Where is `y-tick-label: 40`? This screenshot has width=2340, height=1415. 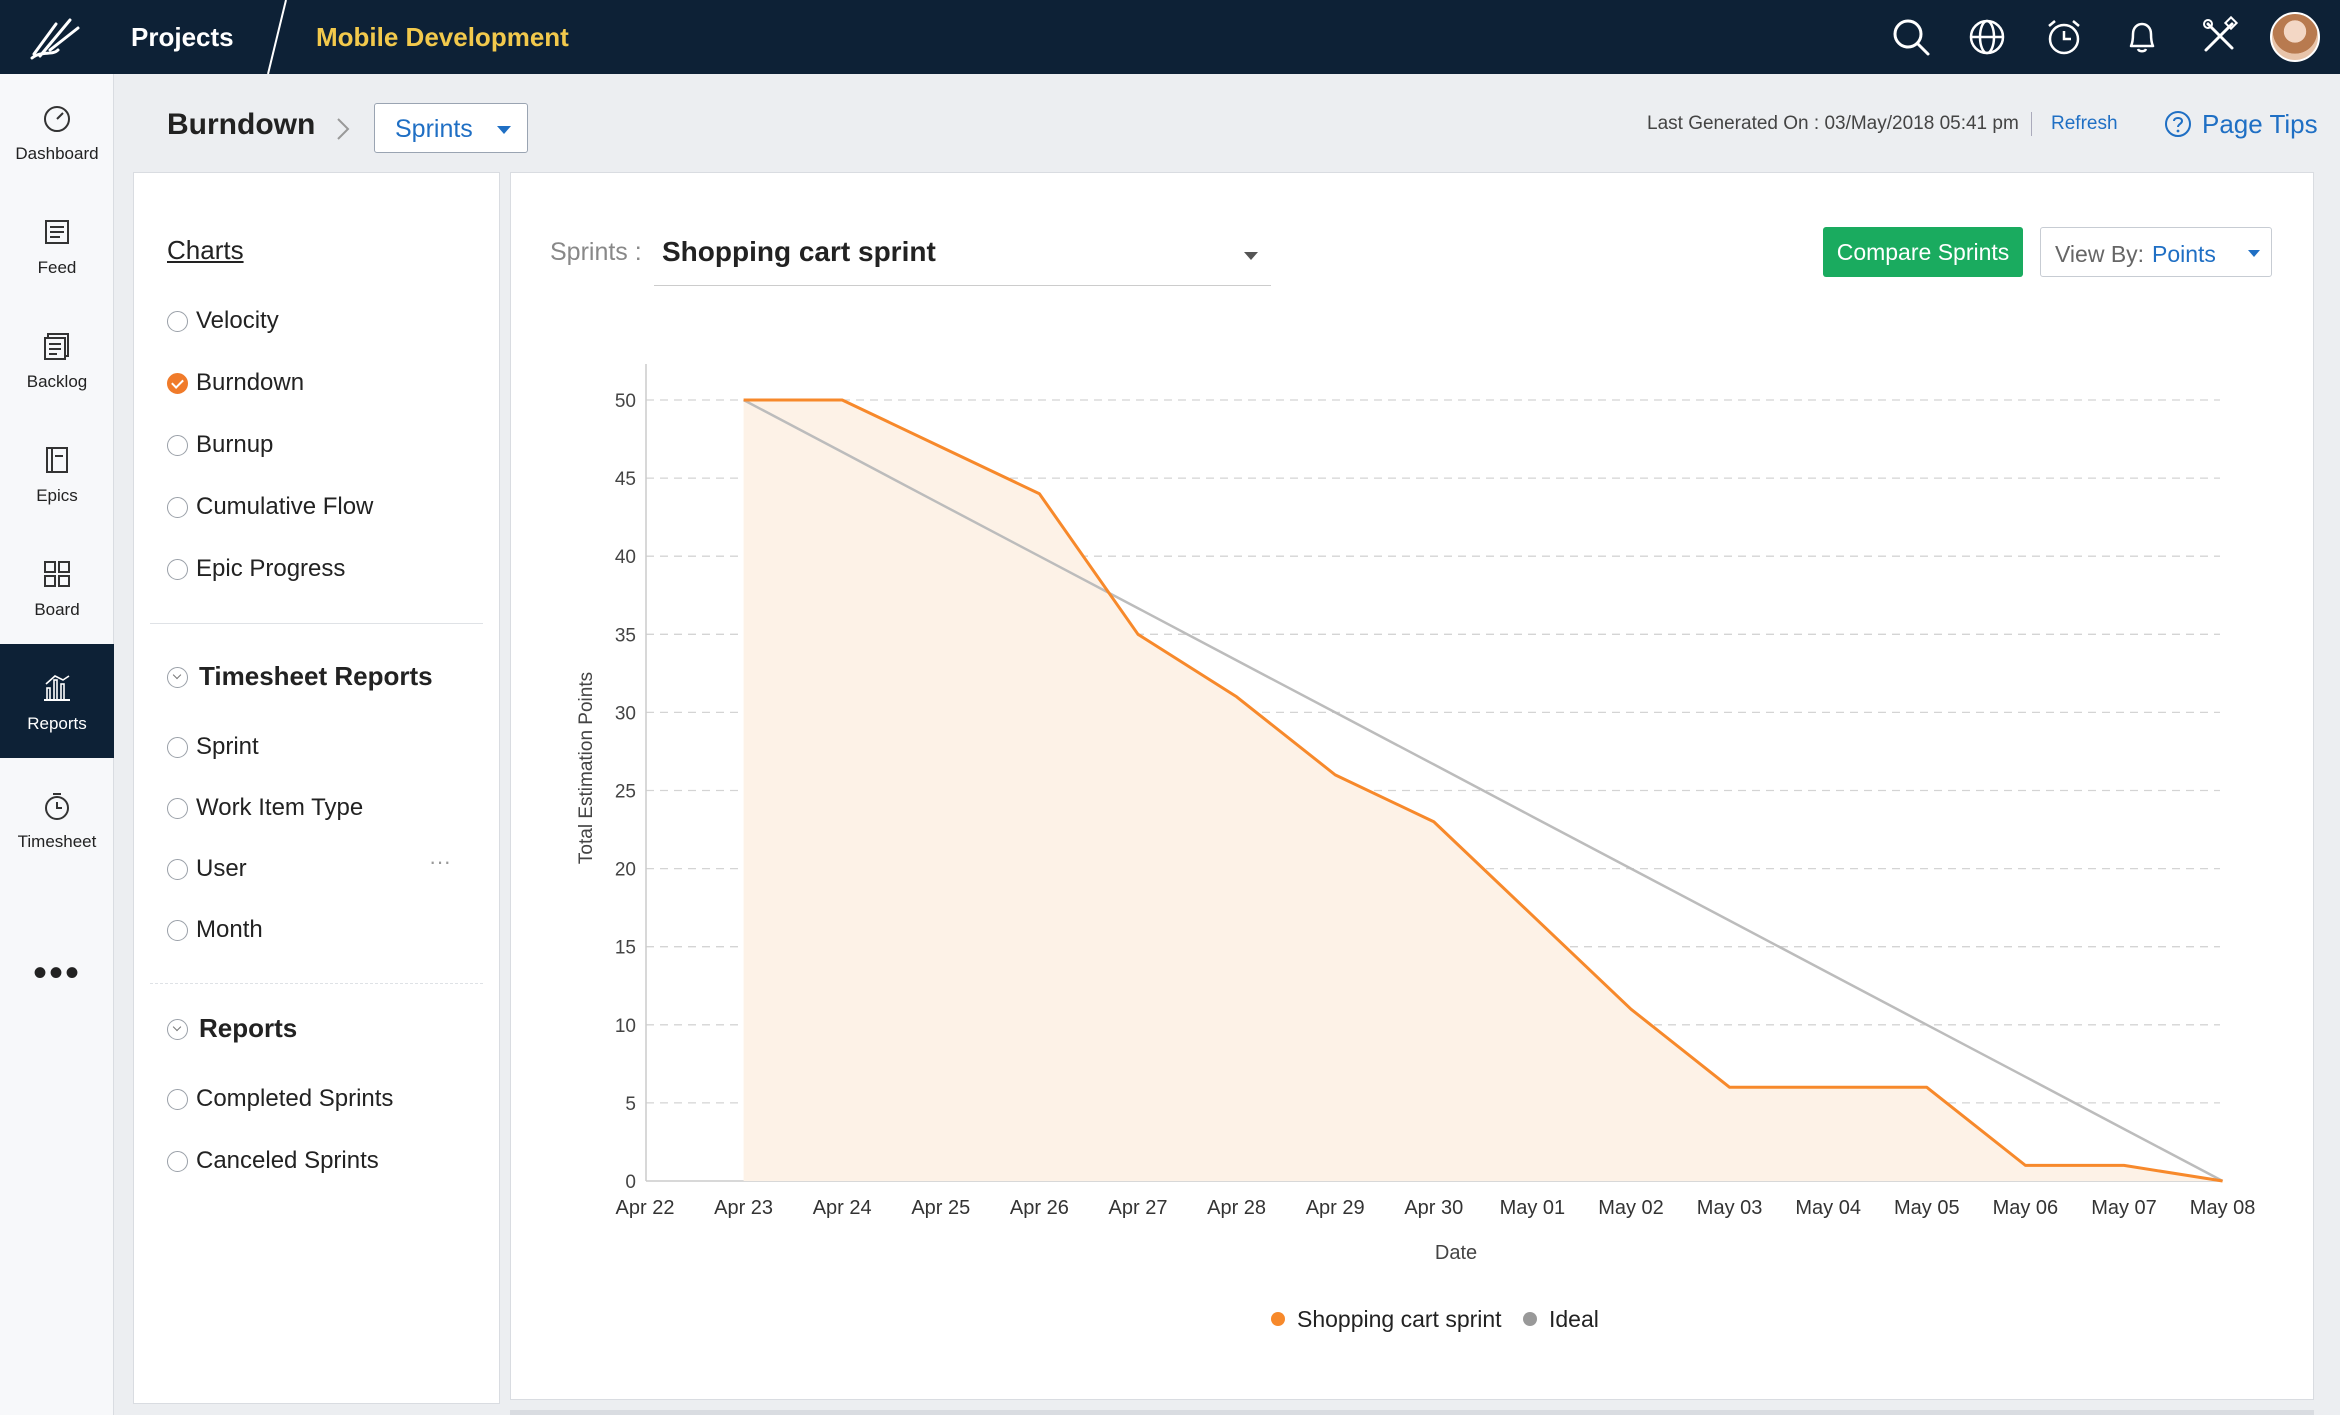 y-tick-label: 40 is located at coordinates (625, 557).